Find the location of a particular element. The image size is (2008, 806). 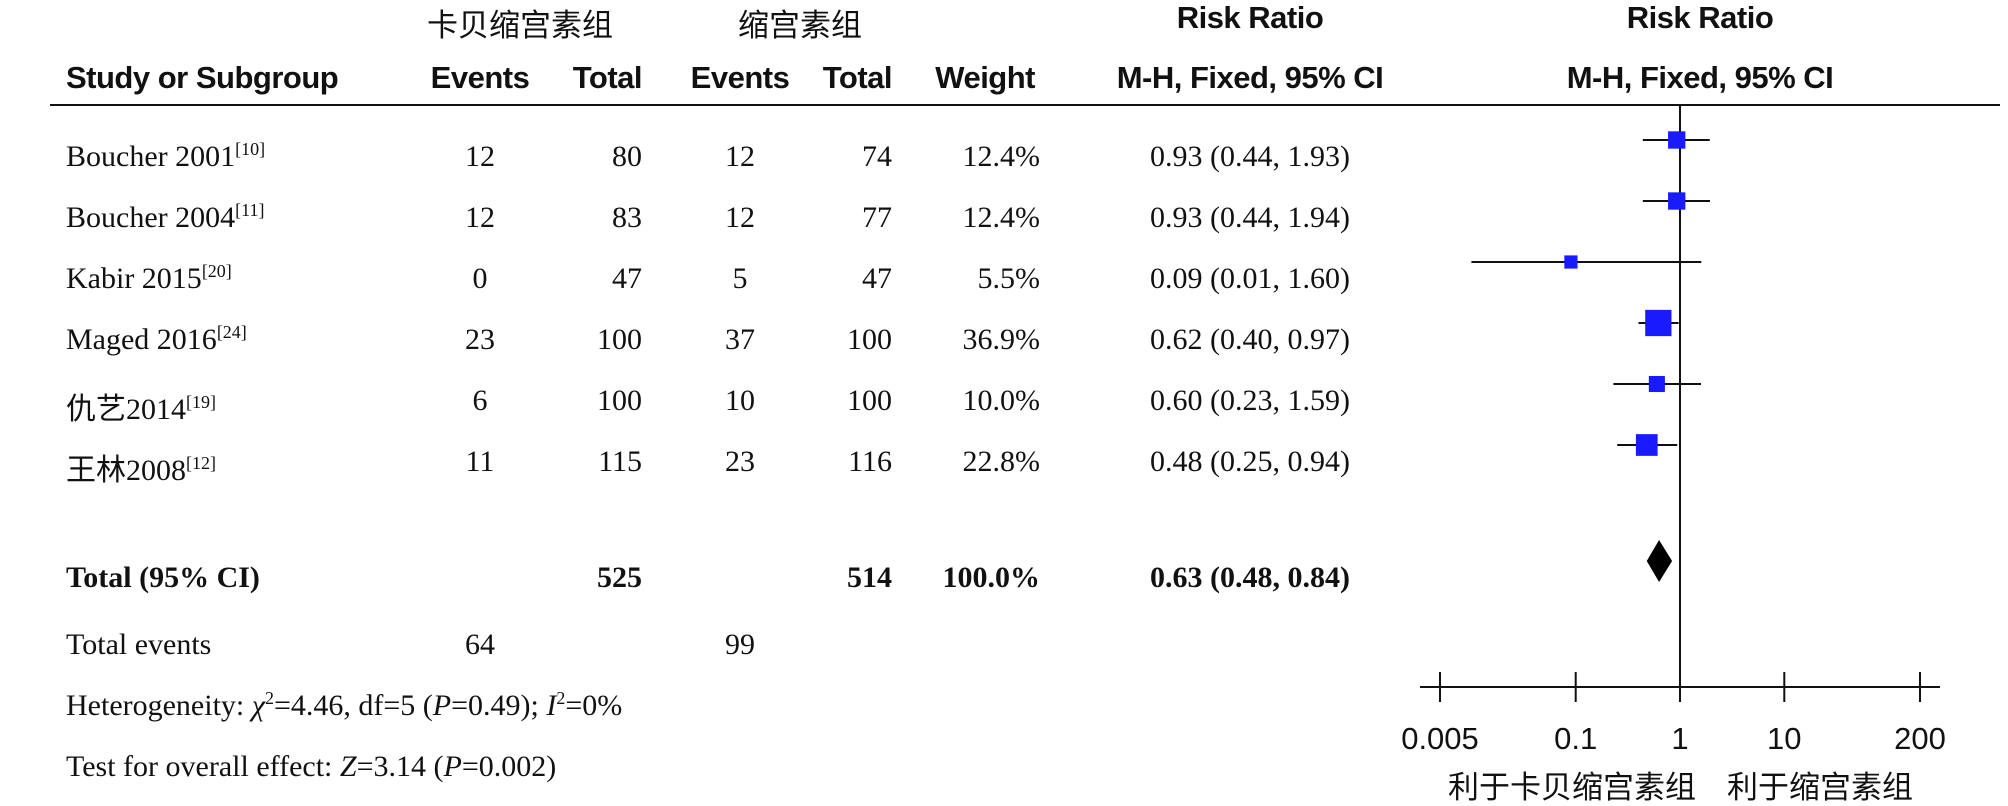

col-total1-header: Total is located at coordinates (607, 77).